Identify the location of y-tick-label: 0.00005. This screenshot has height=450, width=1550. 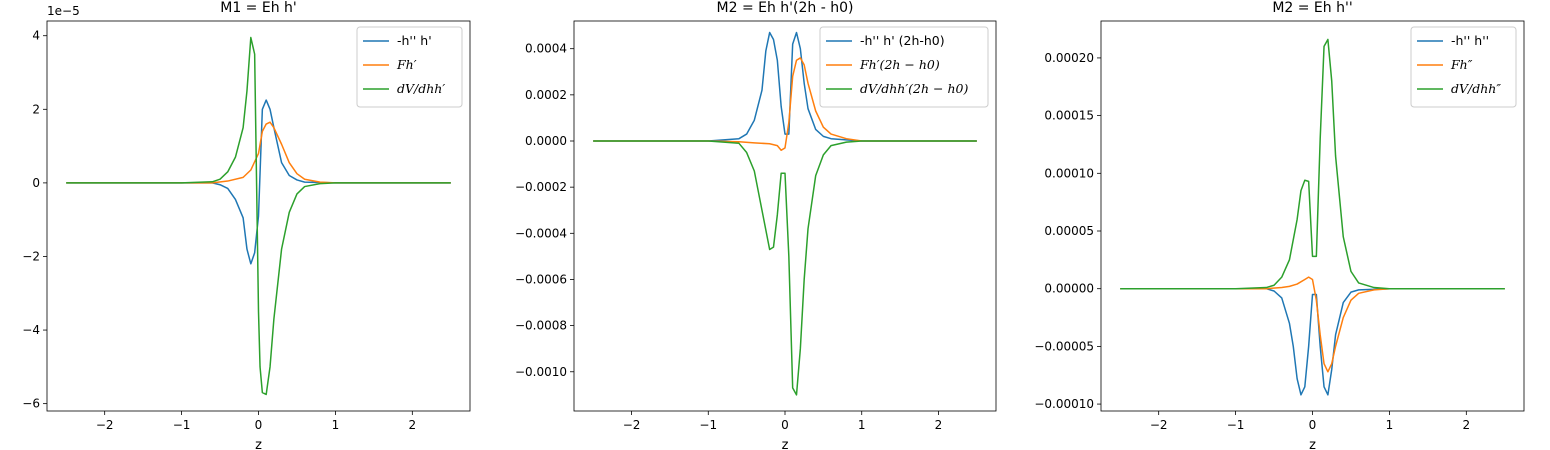
(1069, 231).